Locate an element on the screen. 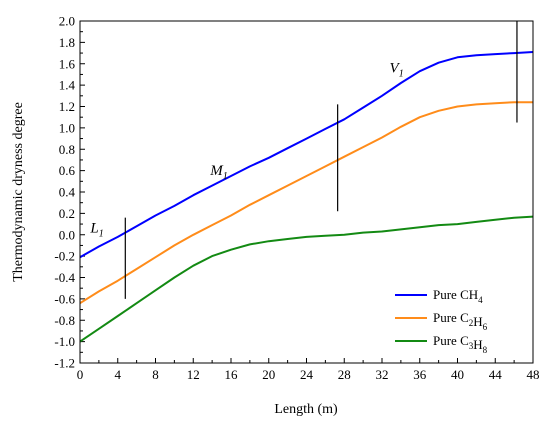 The width and height of the screenshot is (550, 431). y-tick-label: 1.8 is located at coordinates (67, 42).